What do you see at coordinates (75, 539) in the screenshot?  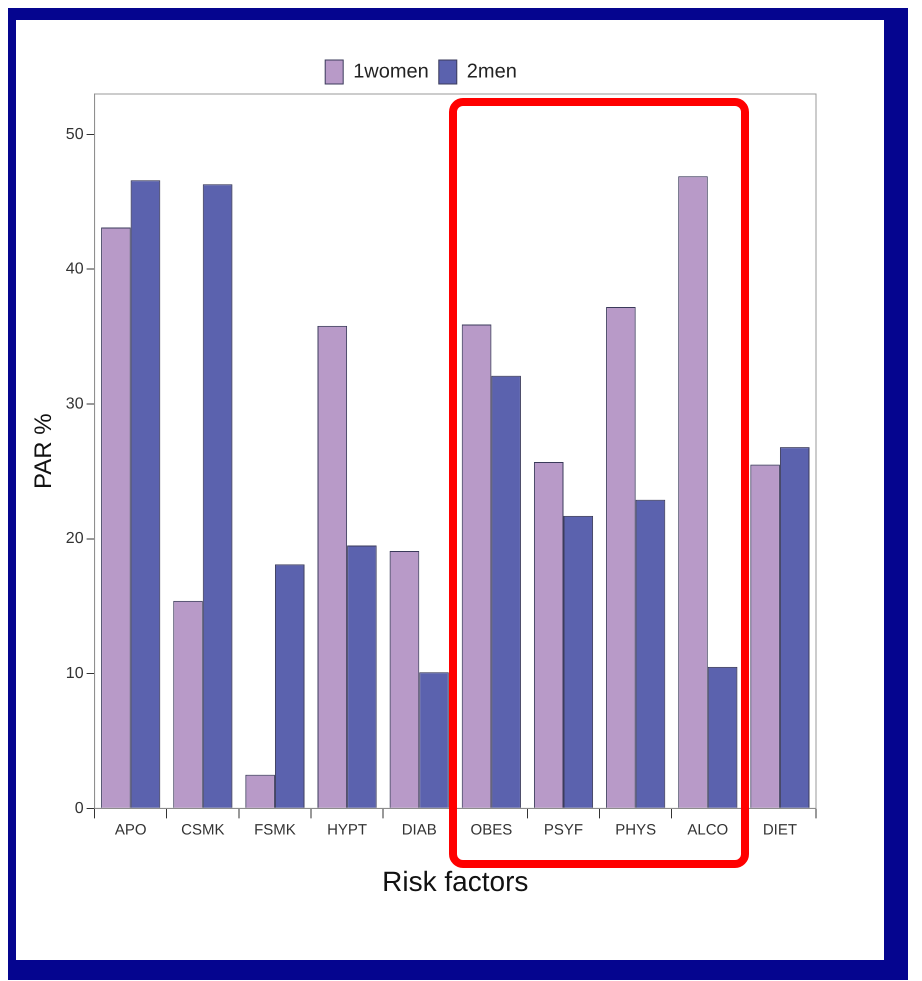 I see `y-tick-label: 20` at bounding box center [75, 539].